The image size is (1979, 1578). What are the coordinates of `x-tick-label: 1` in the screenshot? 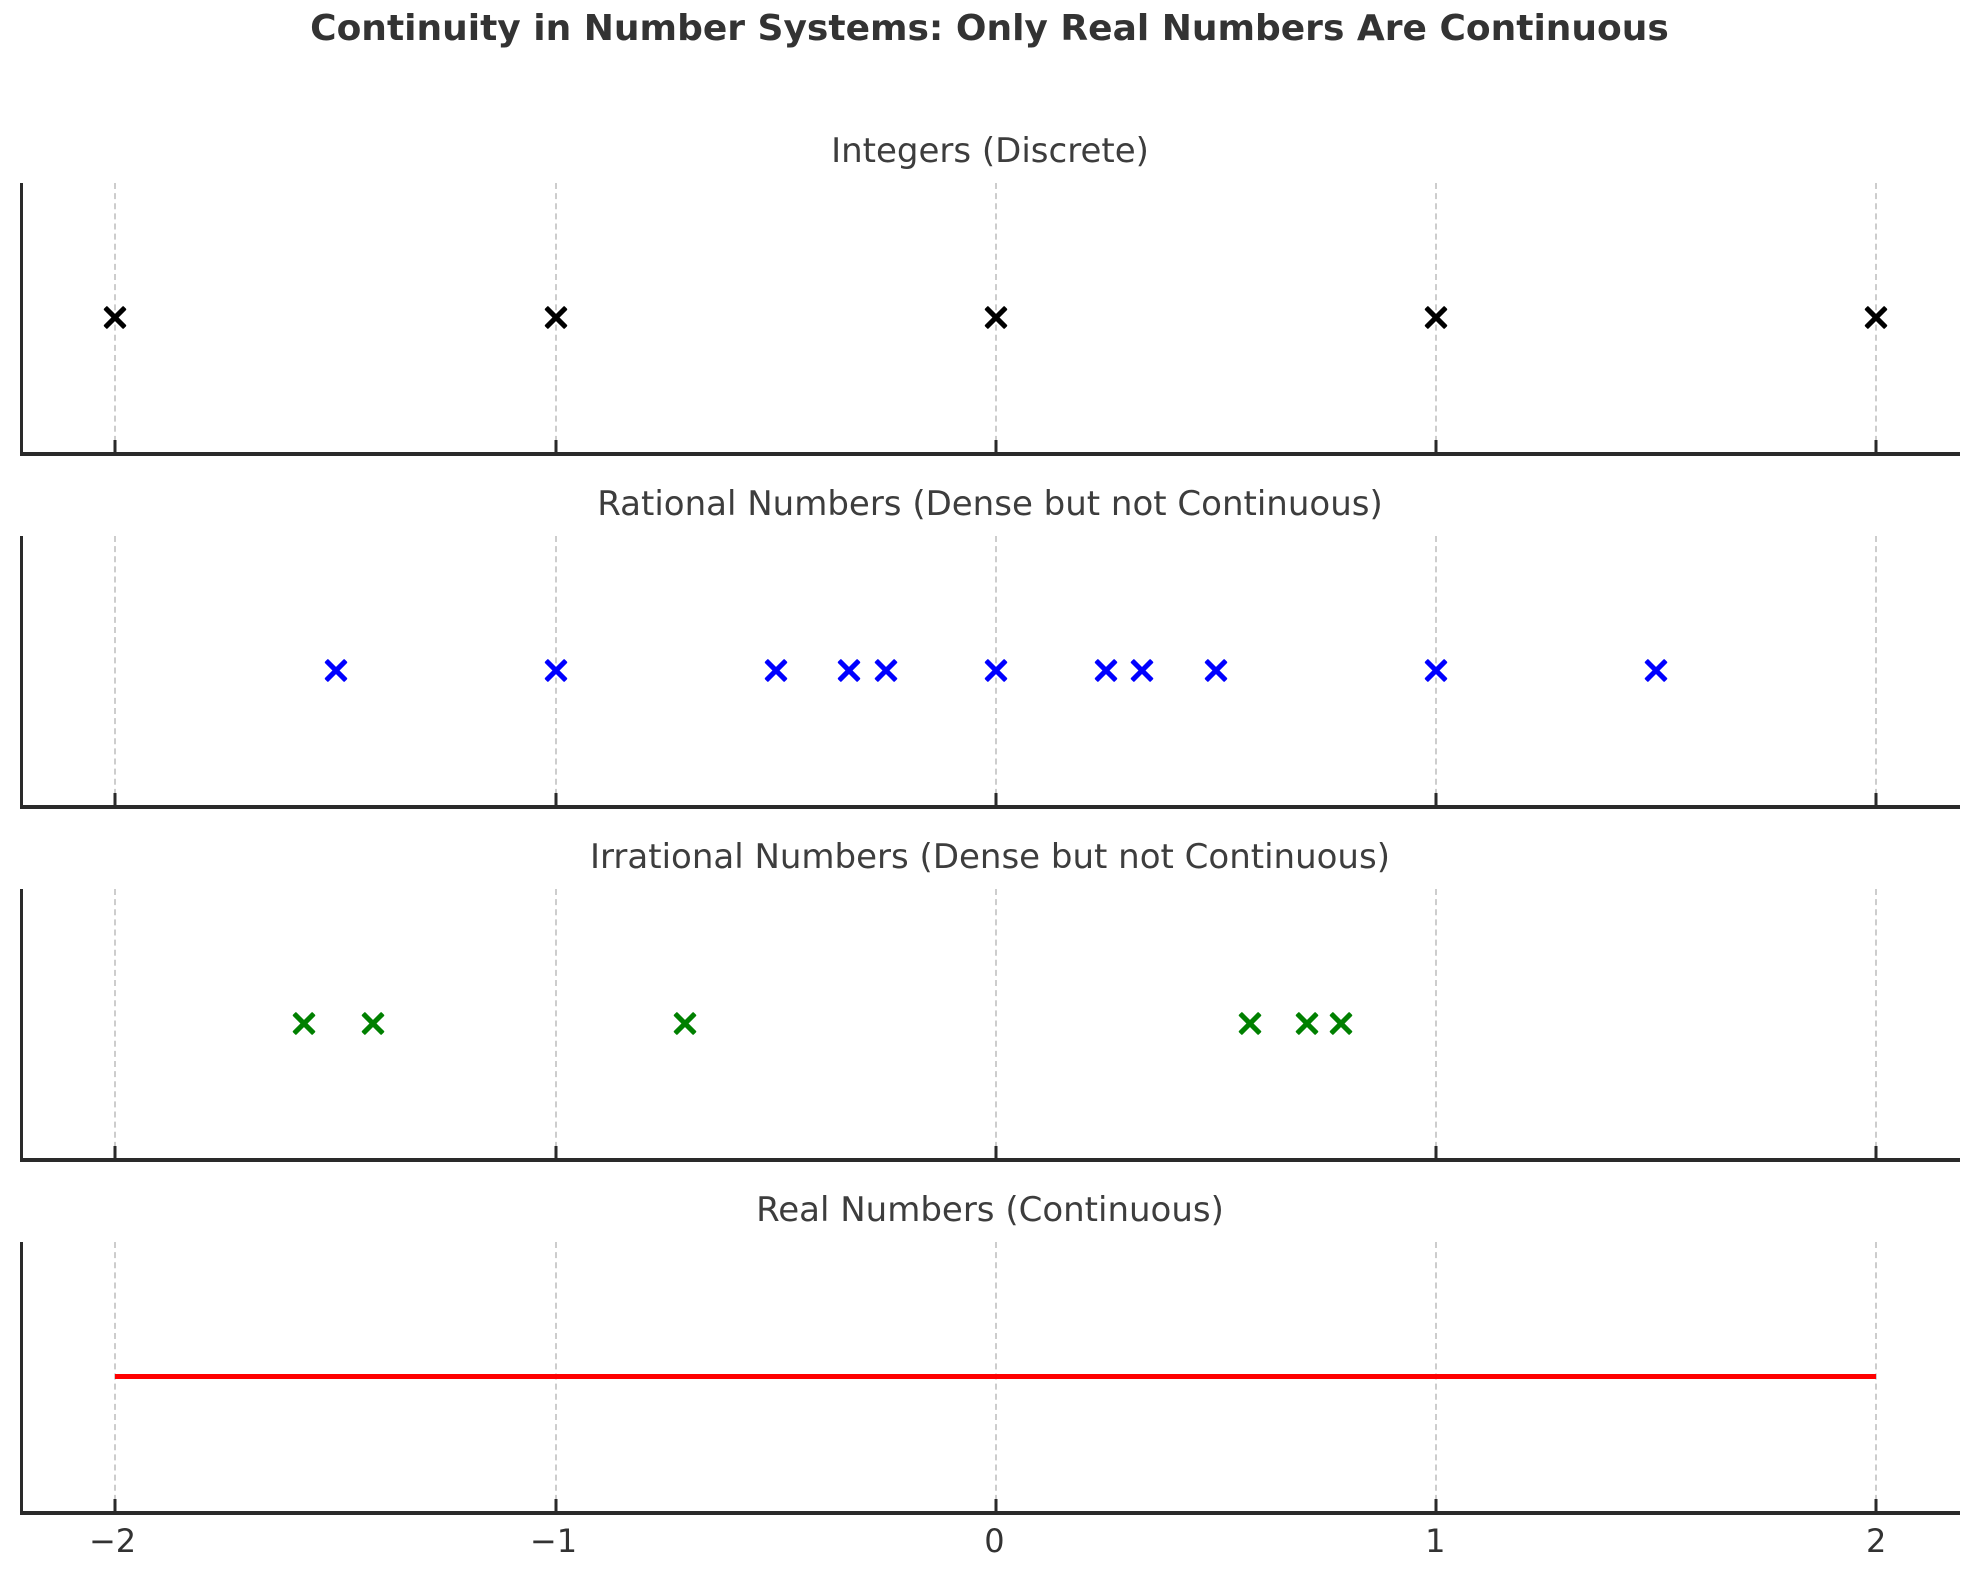 It's located at (1435, 1541).